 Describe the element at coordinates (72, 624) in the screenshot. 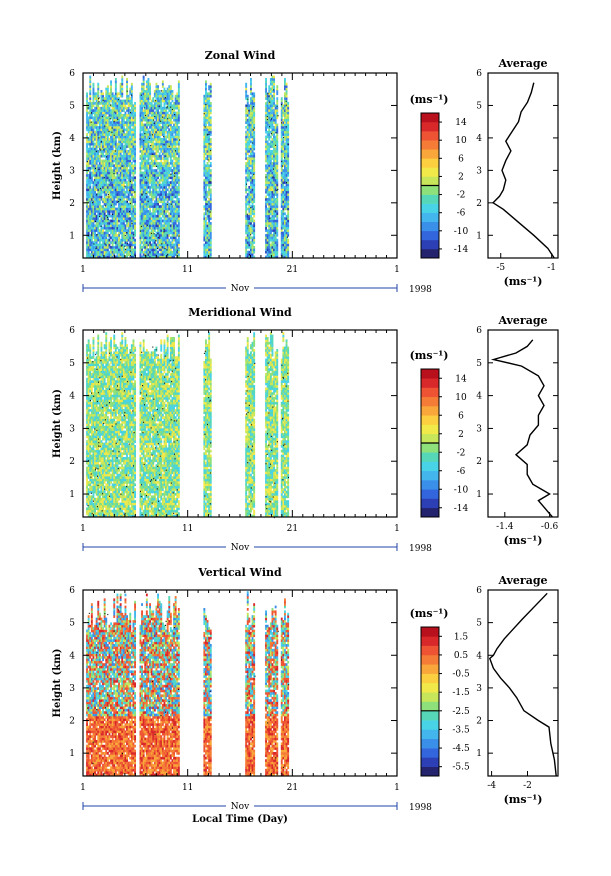

I see `y-tick-label: 5` at that location.